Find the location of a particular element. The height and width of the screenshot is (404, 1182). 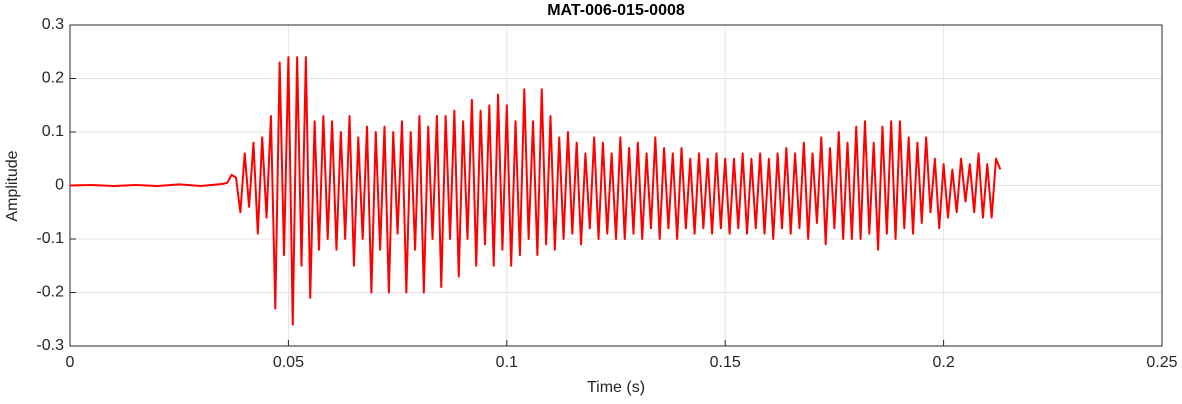

x-tick-label: 0.05 is located at coordinates (288, 362).